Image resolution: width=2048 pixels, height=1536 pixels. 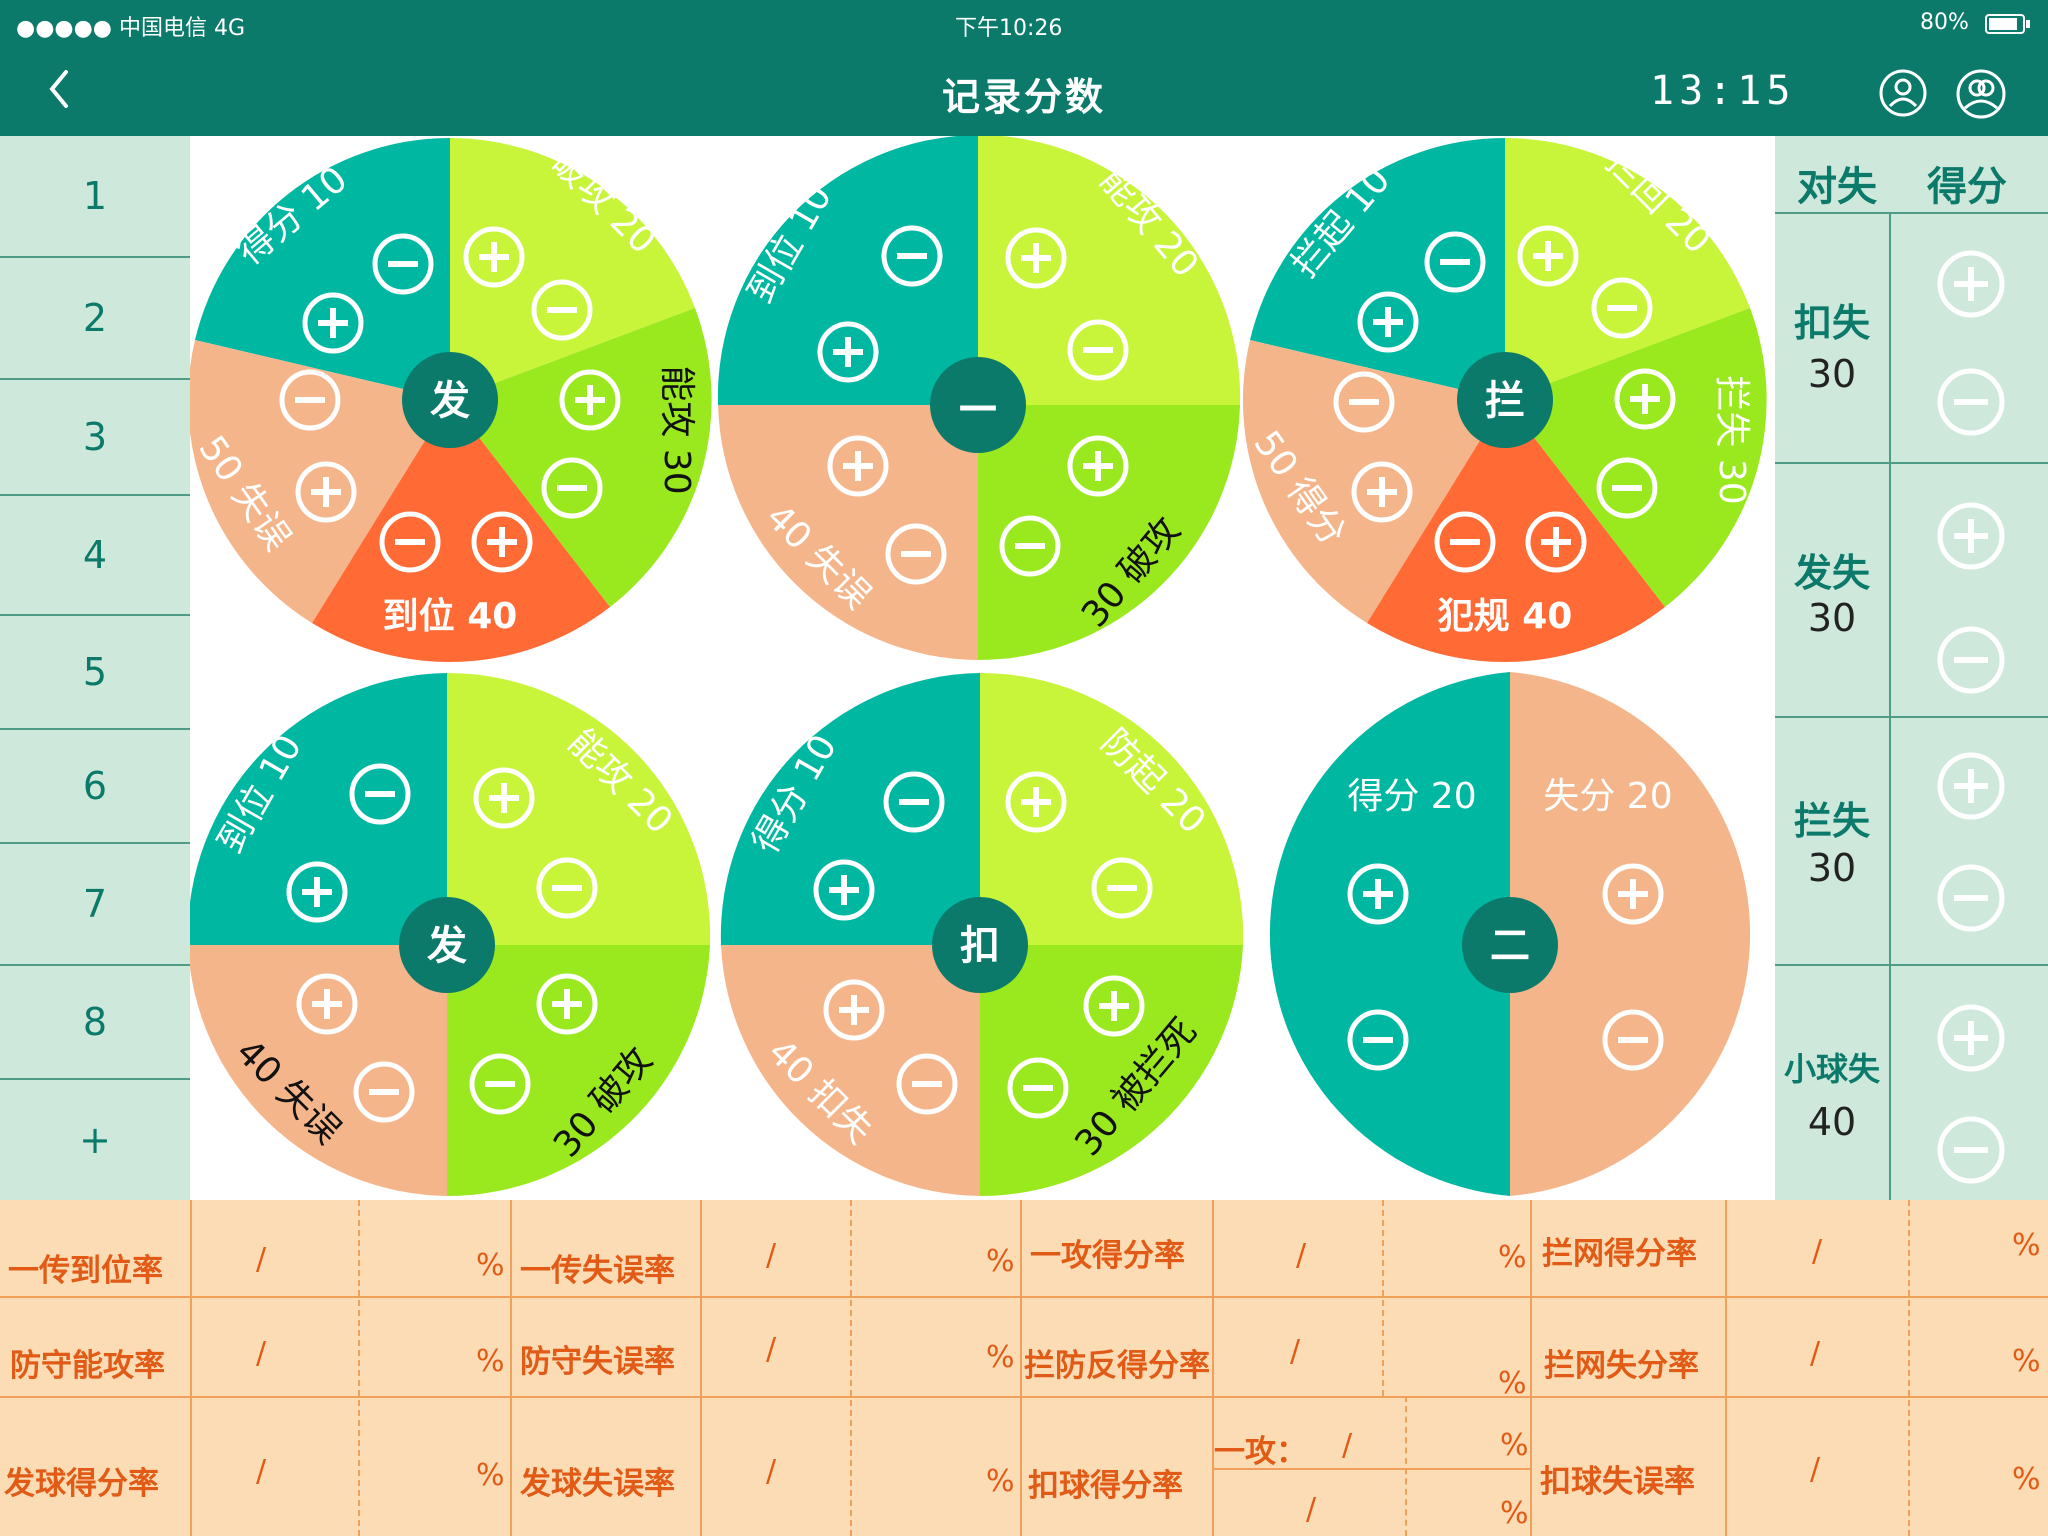 I want to click on wheel-1-label-good: 到位 40, so click(x=450, y=616).